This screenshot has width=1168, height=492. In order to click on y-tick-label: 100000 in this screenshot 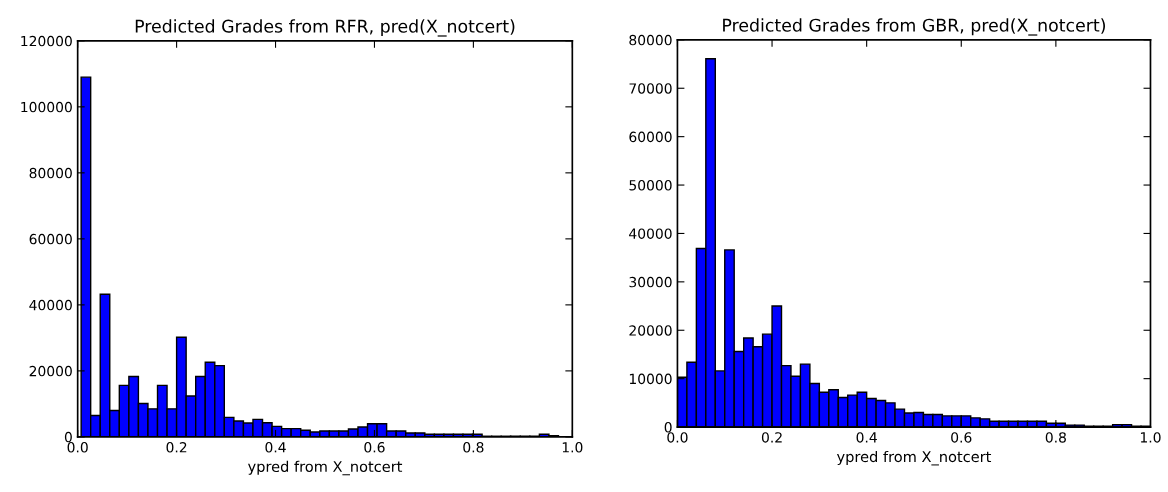, I will do `click(46, 107)`.